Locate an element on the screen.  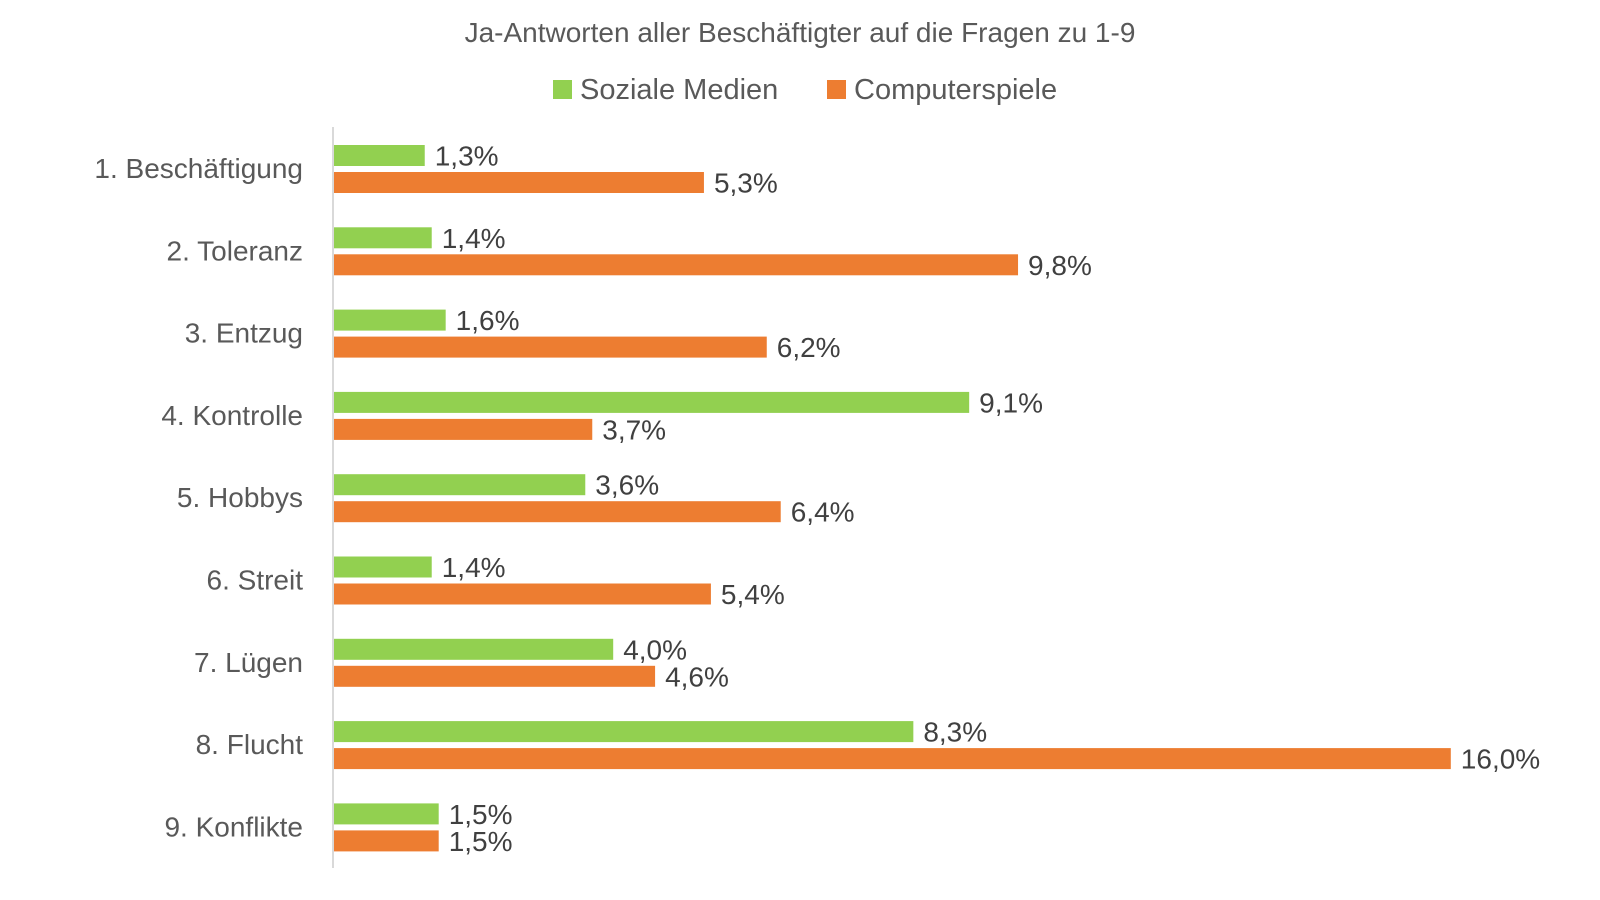
data-label-soziale-medien-hobbys: 3,6% is located at coordinates (627, 485).